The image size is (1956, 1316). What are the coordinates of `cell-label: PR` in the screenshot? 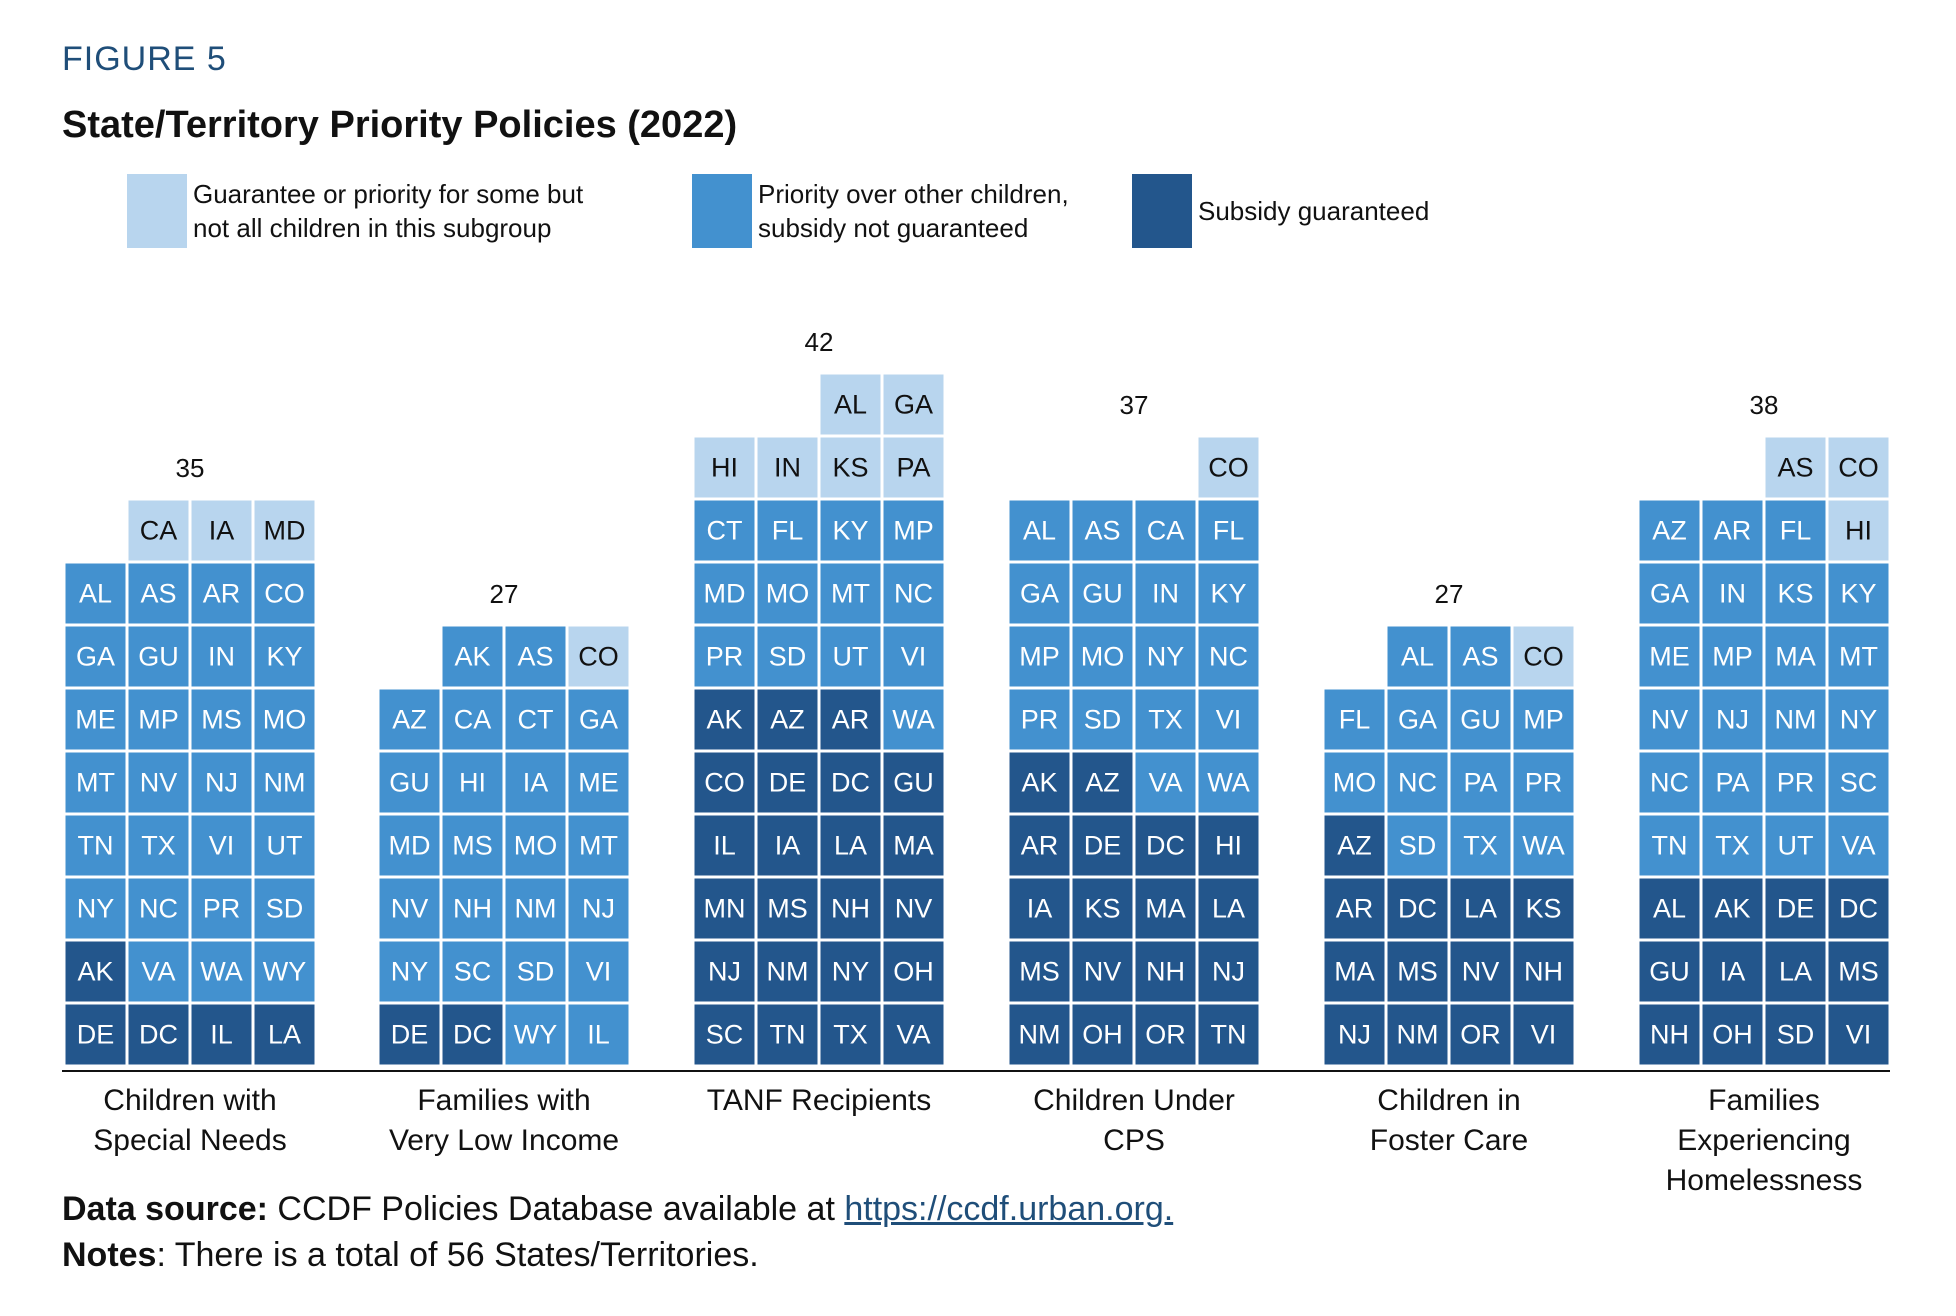 It's located at (1040, 720).